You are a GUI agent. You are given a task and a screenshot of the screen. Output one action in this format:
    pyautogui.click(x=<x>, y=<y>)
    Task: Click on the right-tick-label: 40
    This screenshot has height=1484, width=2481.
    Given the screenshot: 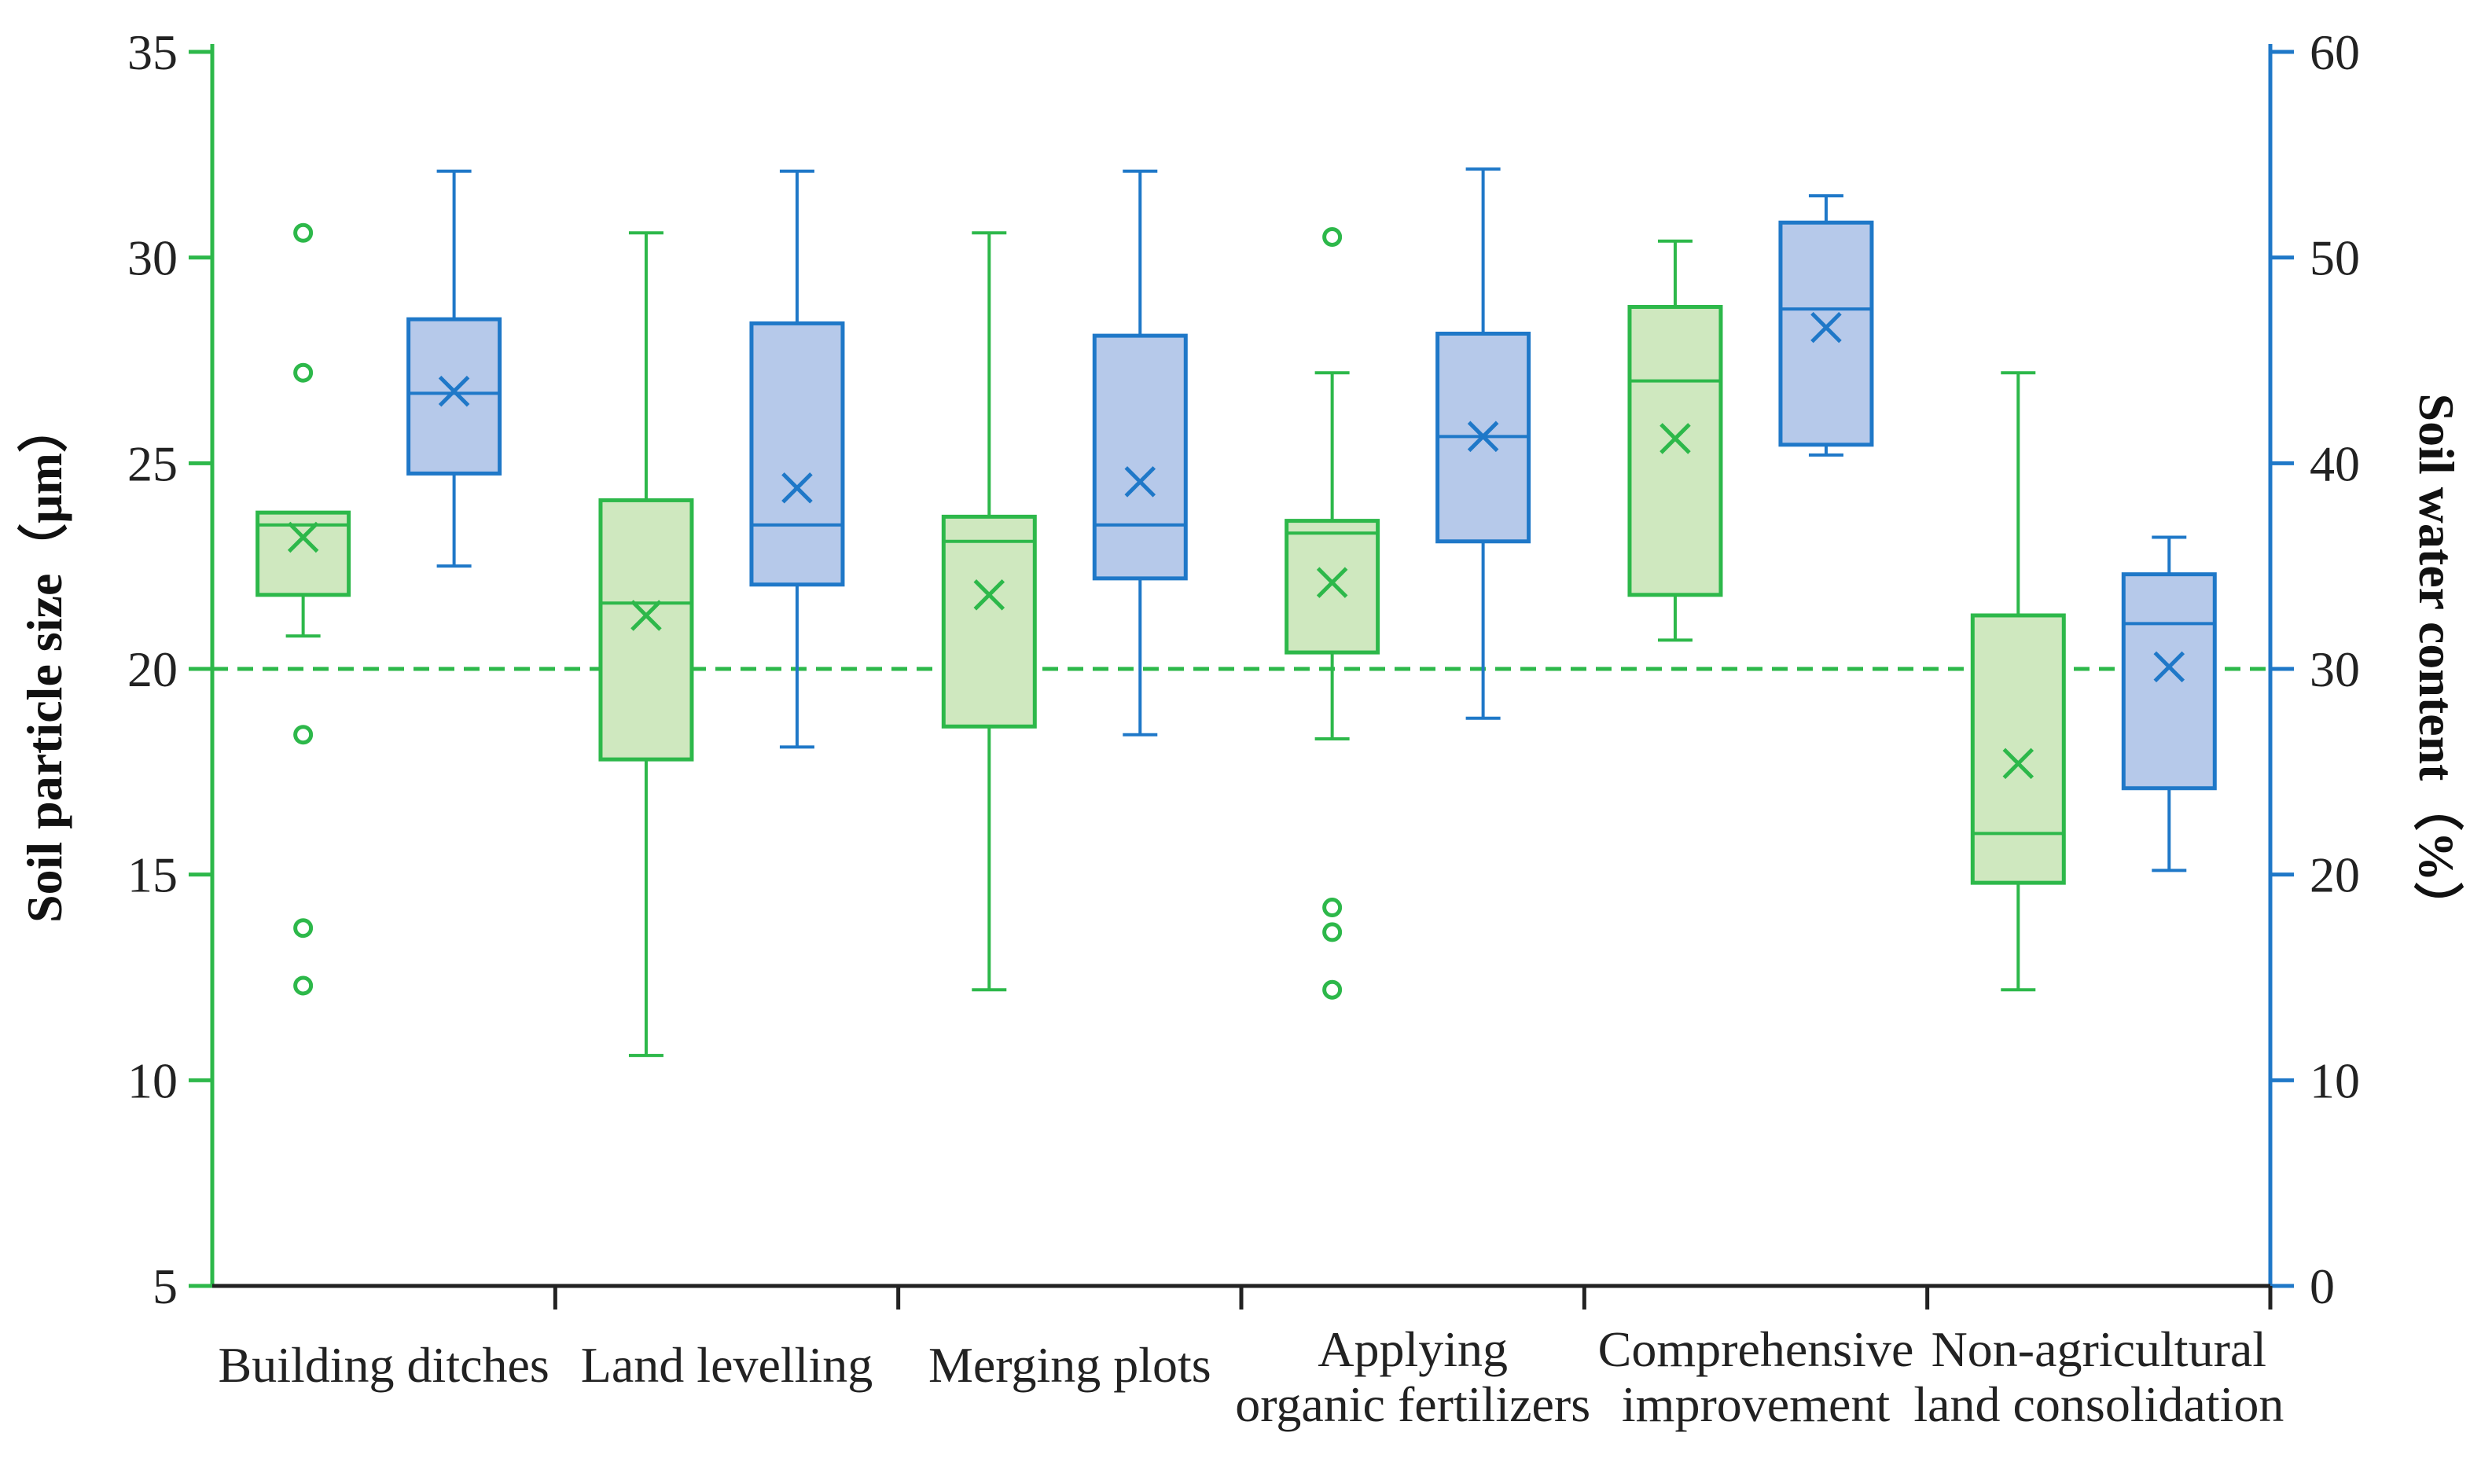 What is the action you would take?
    pyautogui.click(x=2335, y=463)
    